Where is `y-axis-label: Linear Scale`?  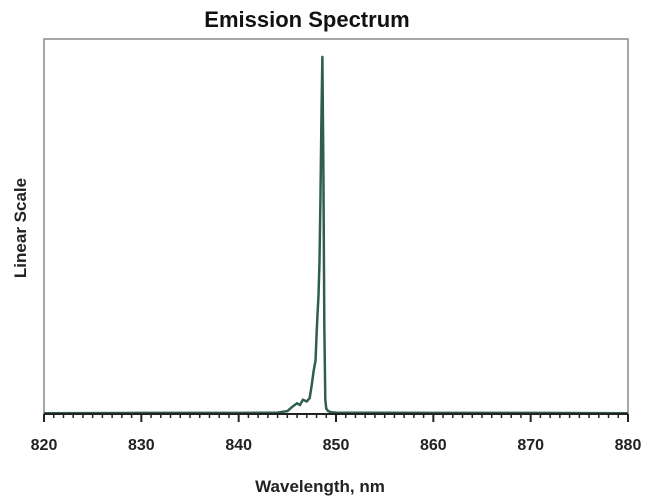 y-axis-label: Linear Scale is located at coordinates (20, 228).